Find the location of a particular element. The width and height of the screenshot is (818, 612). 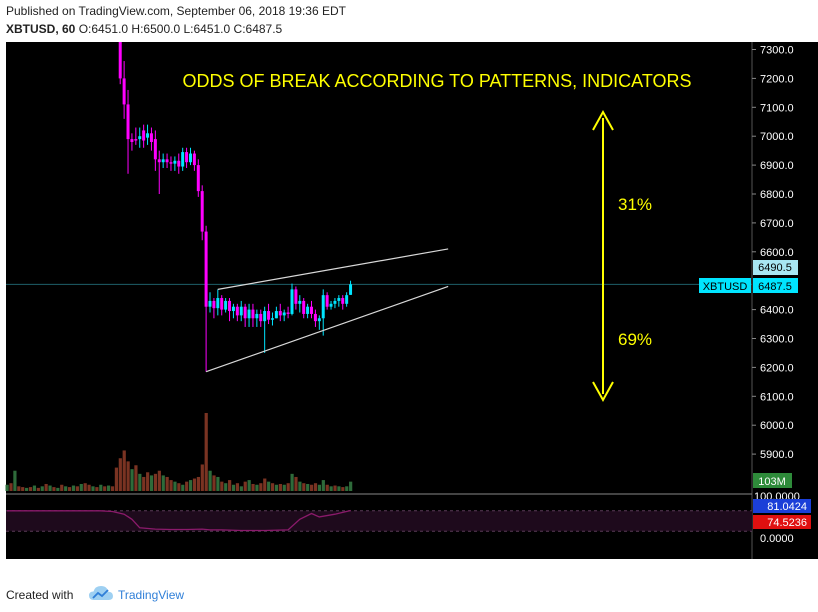

time-tick-label: :00 is located at coordinates (8, 570).